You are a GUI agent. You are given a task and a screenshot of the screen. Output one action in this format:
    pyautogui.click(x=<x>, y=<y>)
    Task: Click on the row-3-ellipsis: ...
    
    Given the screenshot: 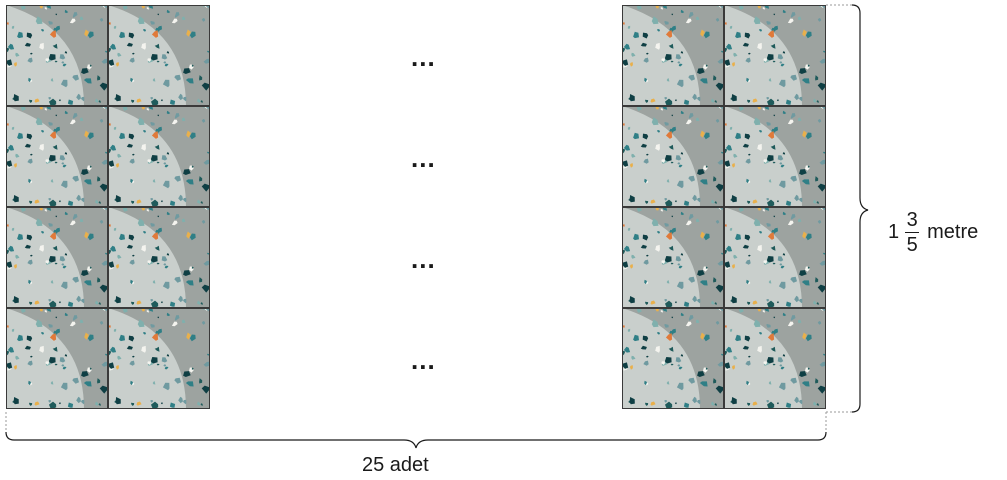 What is the action you would take?
    pyautogui.click(x=423, y=259)
    